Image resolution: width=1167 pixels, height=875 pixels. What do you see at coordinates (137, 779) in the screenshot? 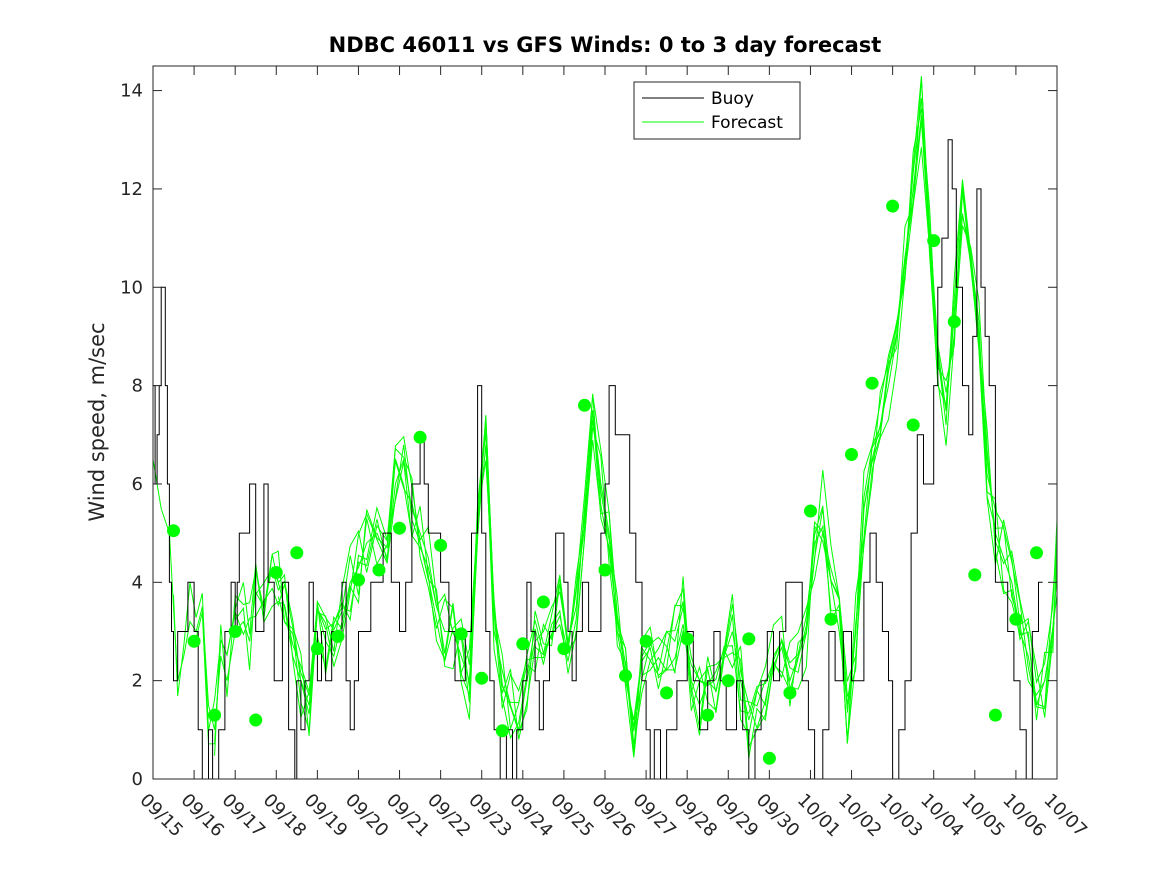
I see `y-tick-label: 0` at bounding box center [137, 779].